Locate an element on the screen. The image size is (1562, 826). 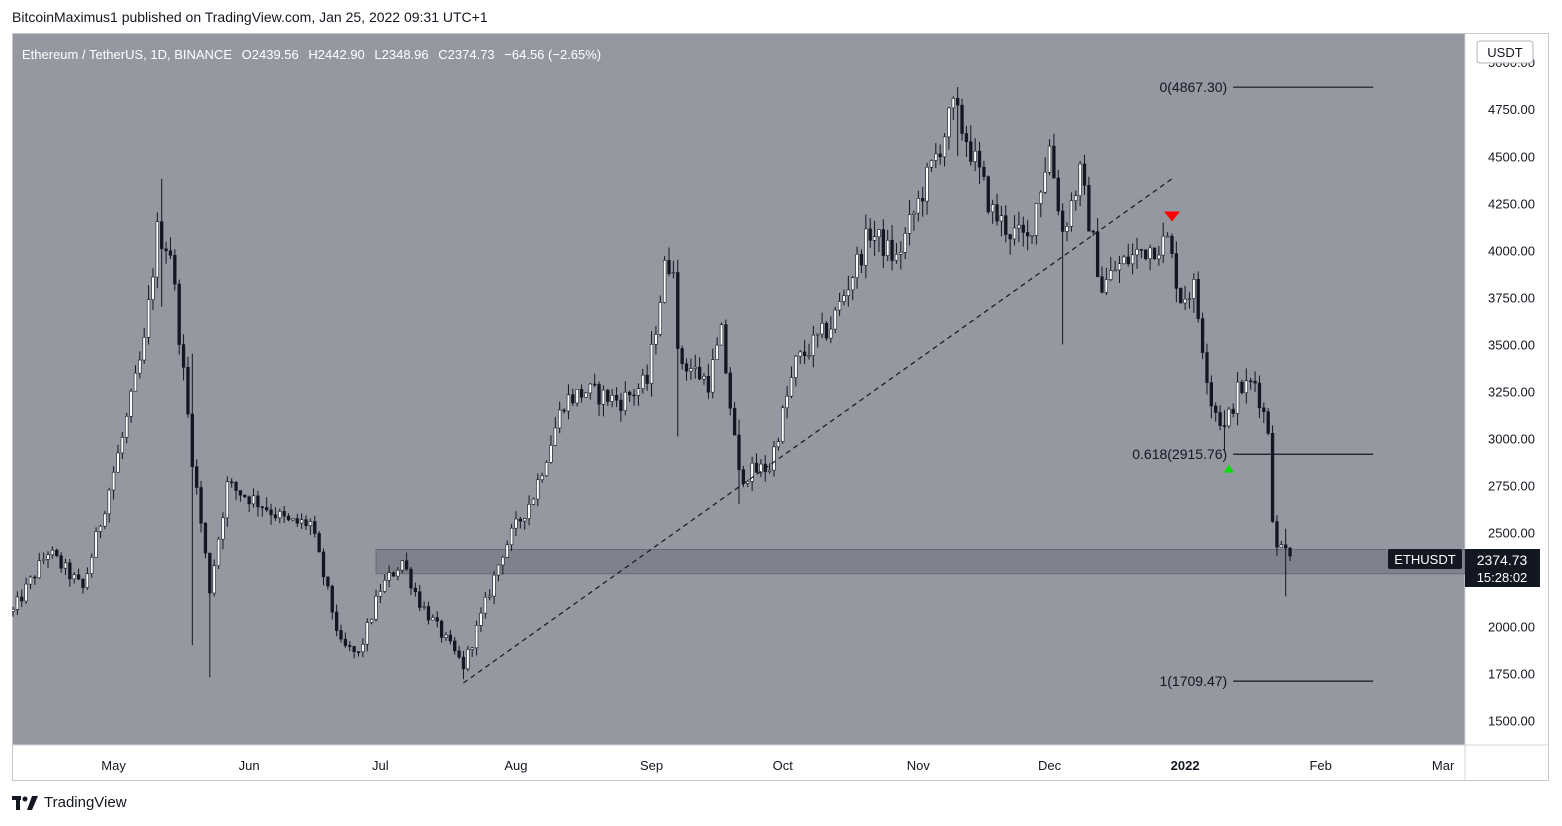
legend-low-label: L is located at coordinates (377, 54).